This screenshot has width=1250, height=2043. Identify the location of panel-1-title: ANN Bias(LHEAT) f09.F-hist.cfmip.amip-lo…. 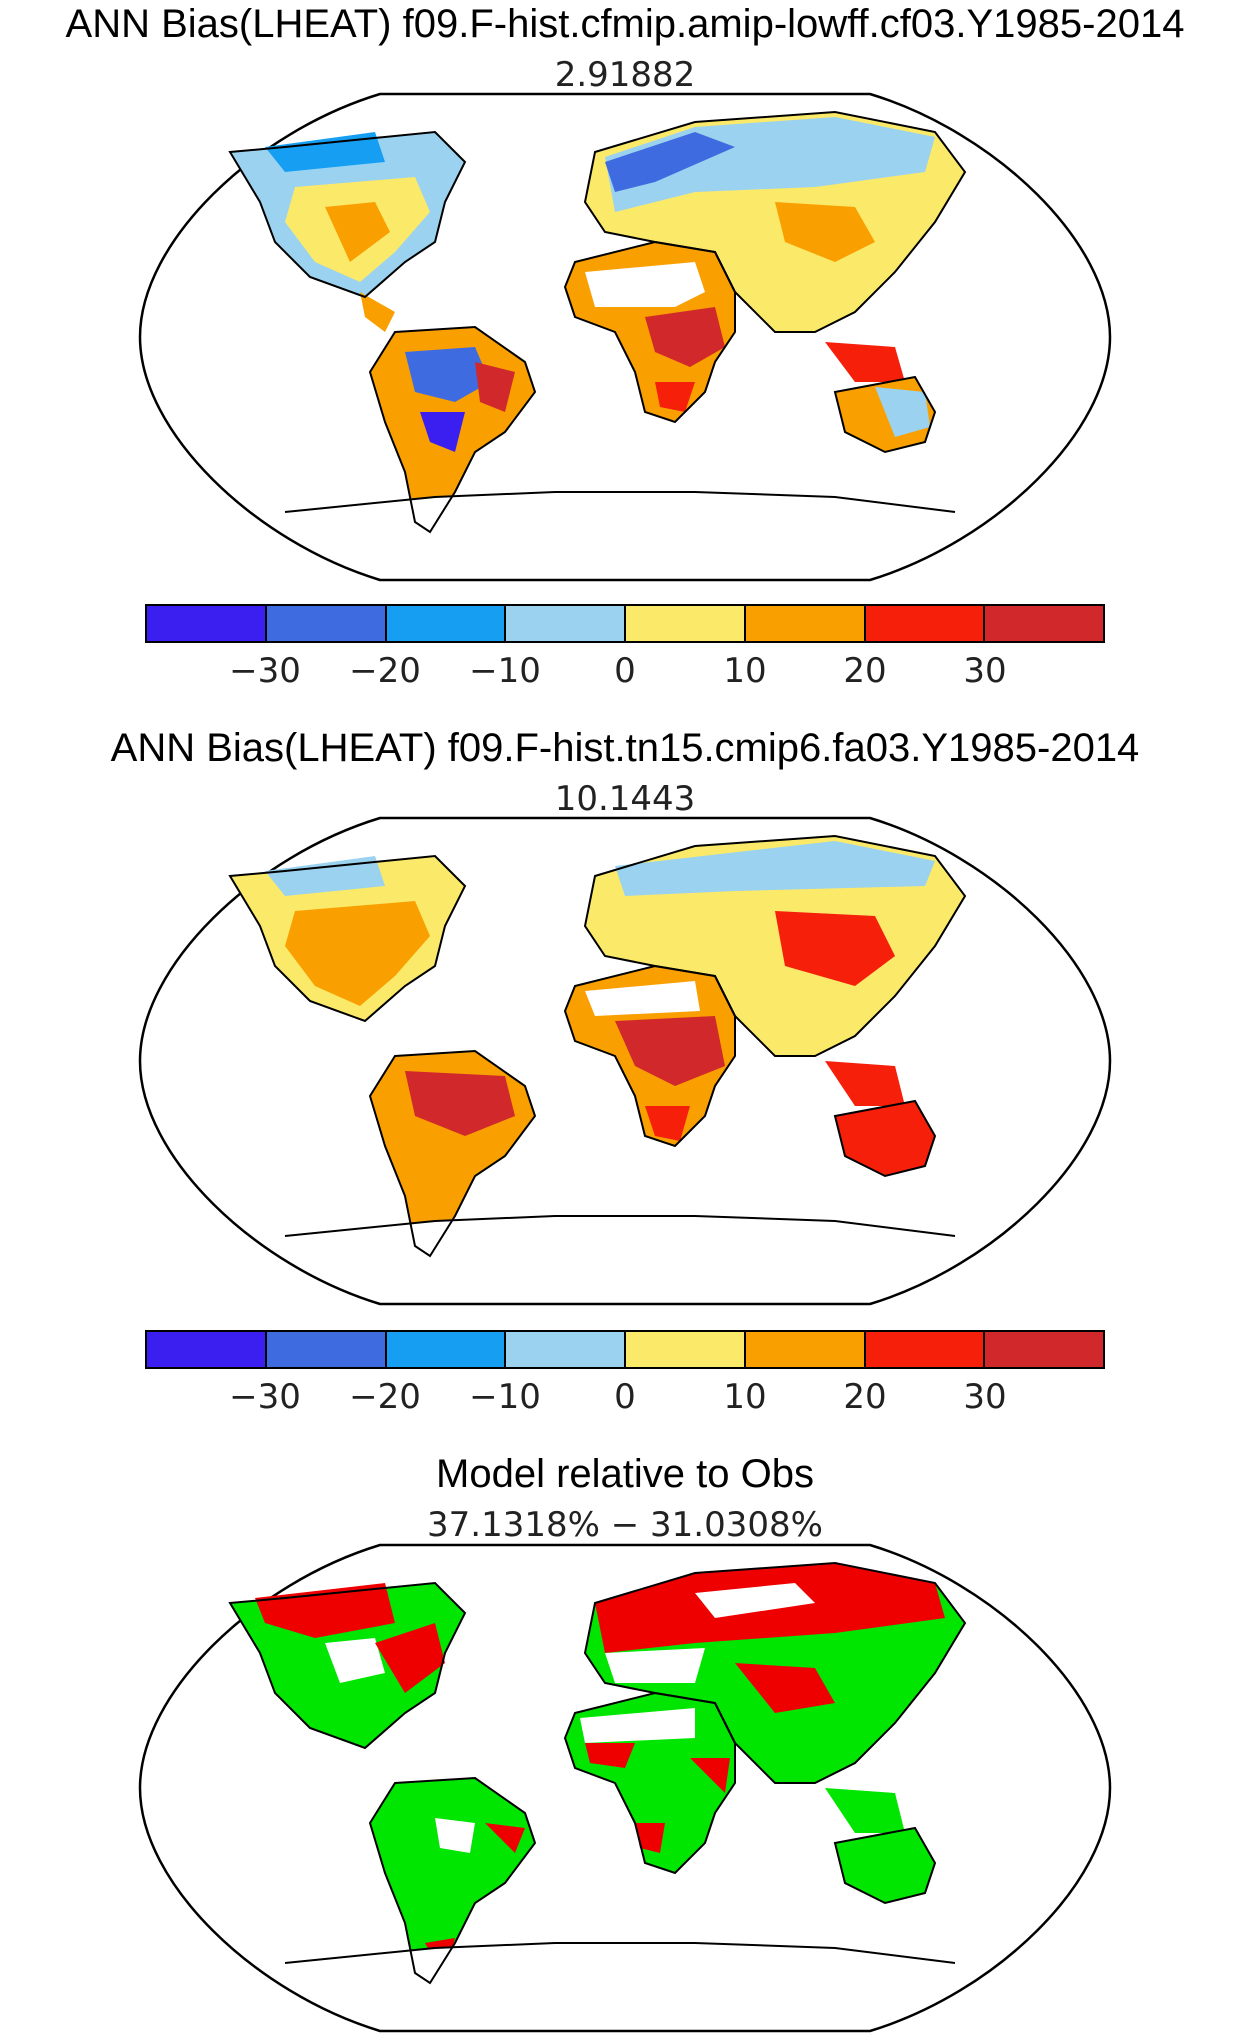
(625, 24).